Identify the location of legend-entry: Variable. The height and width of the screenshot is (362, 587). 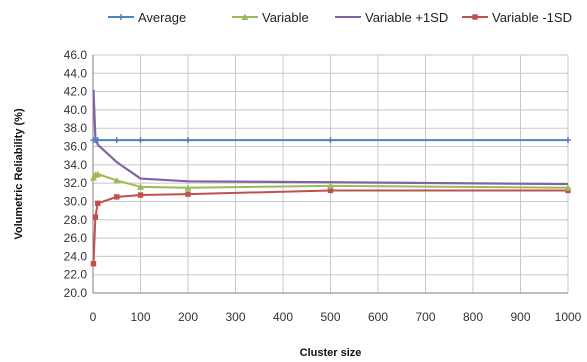
(270, 17).